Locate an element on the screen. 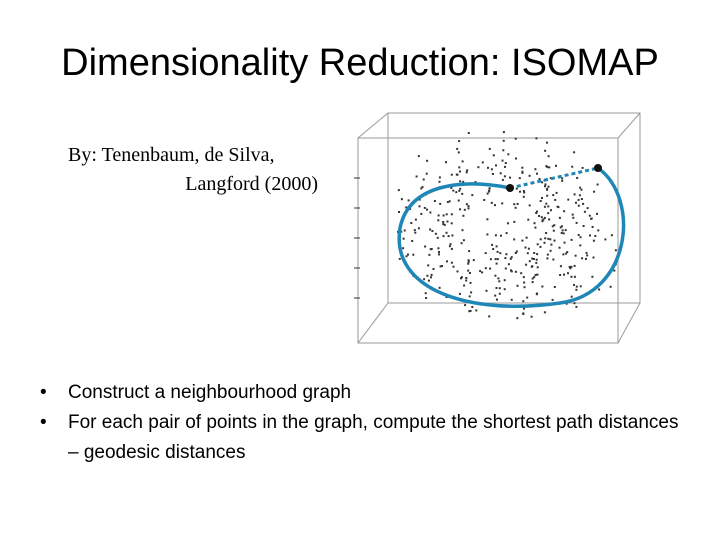 The width and height of the screenshot is (720, 540). geodesic-path is located at coordinates (511, 237).